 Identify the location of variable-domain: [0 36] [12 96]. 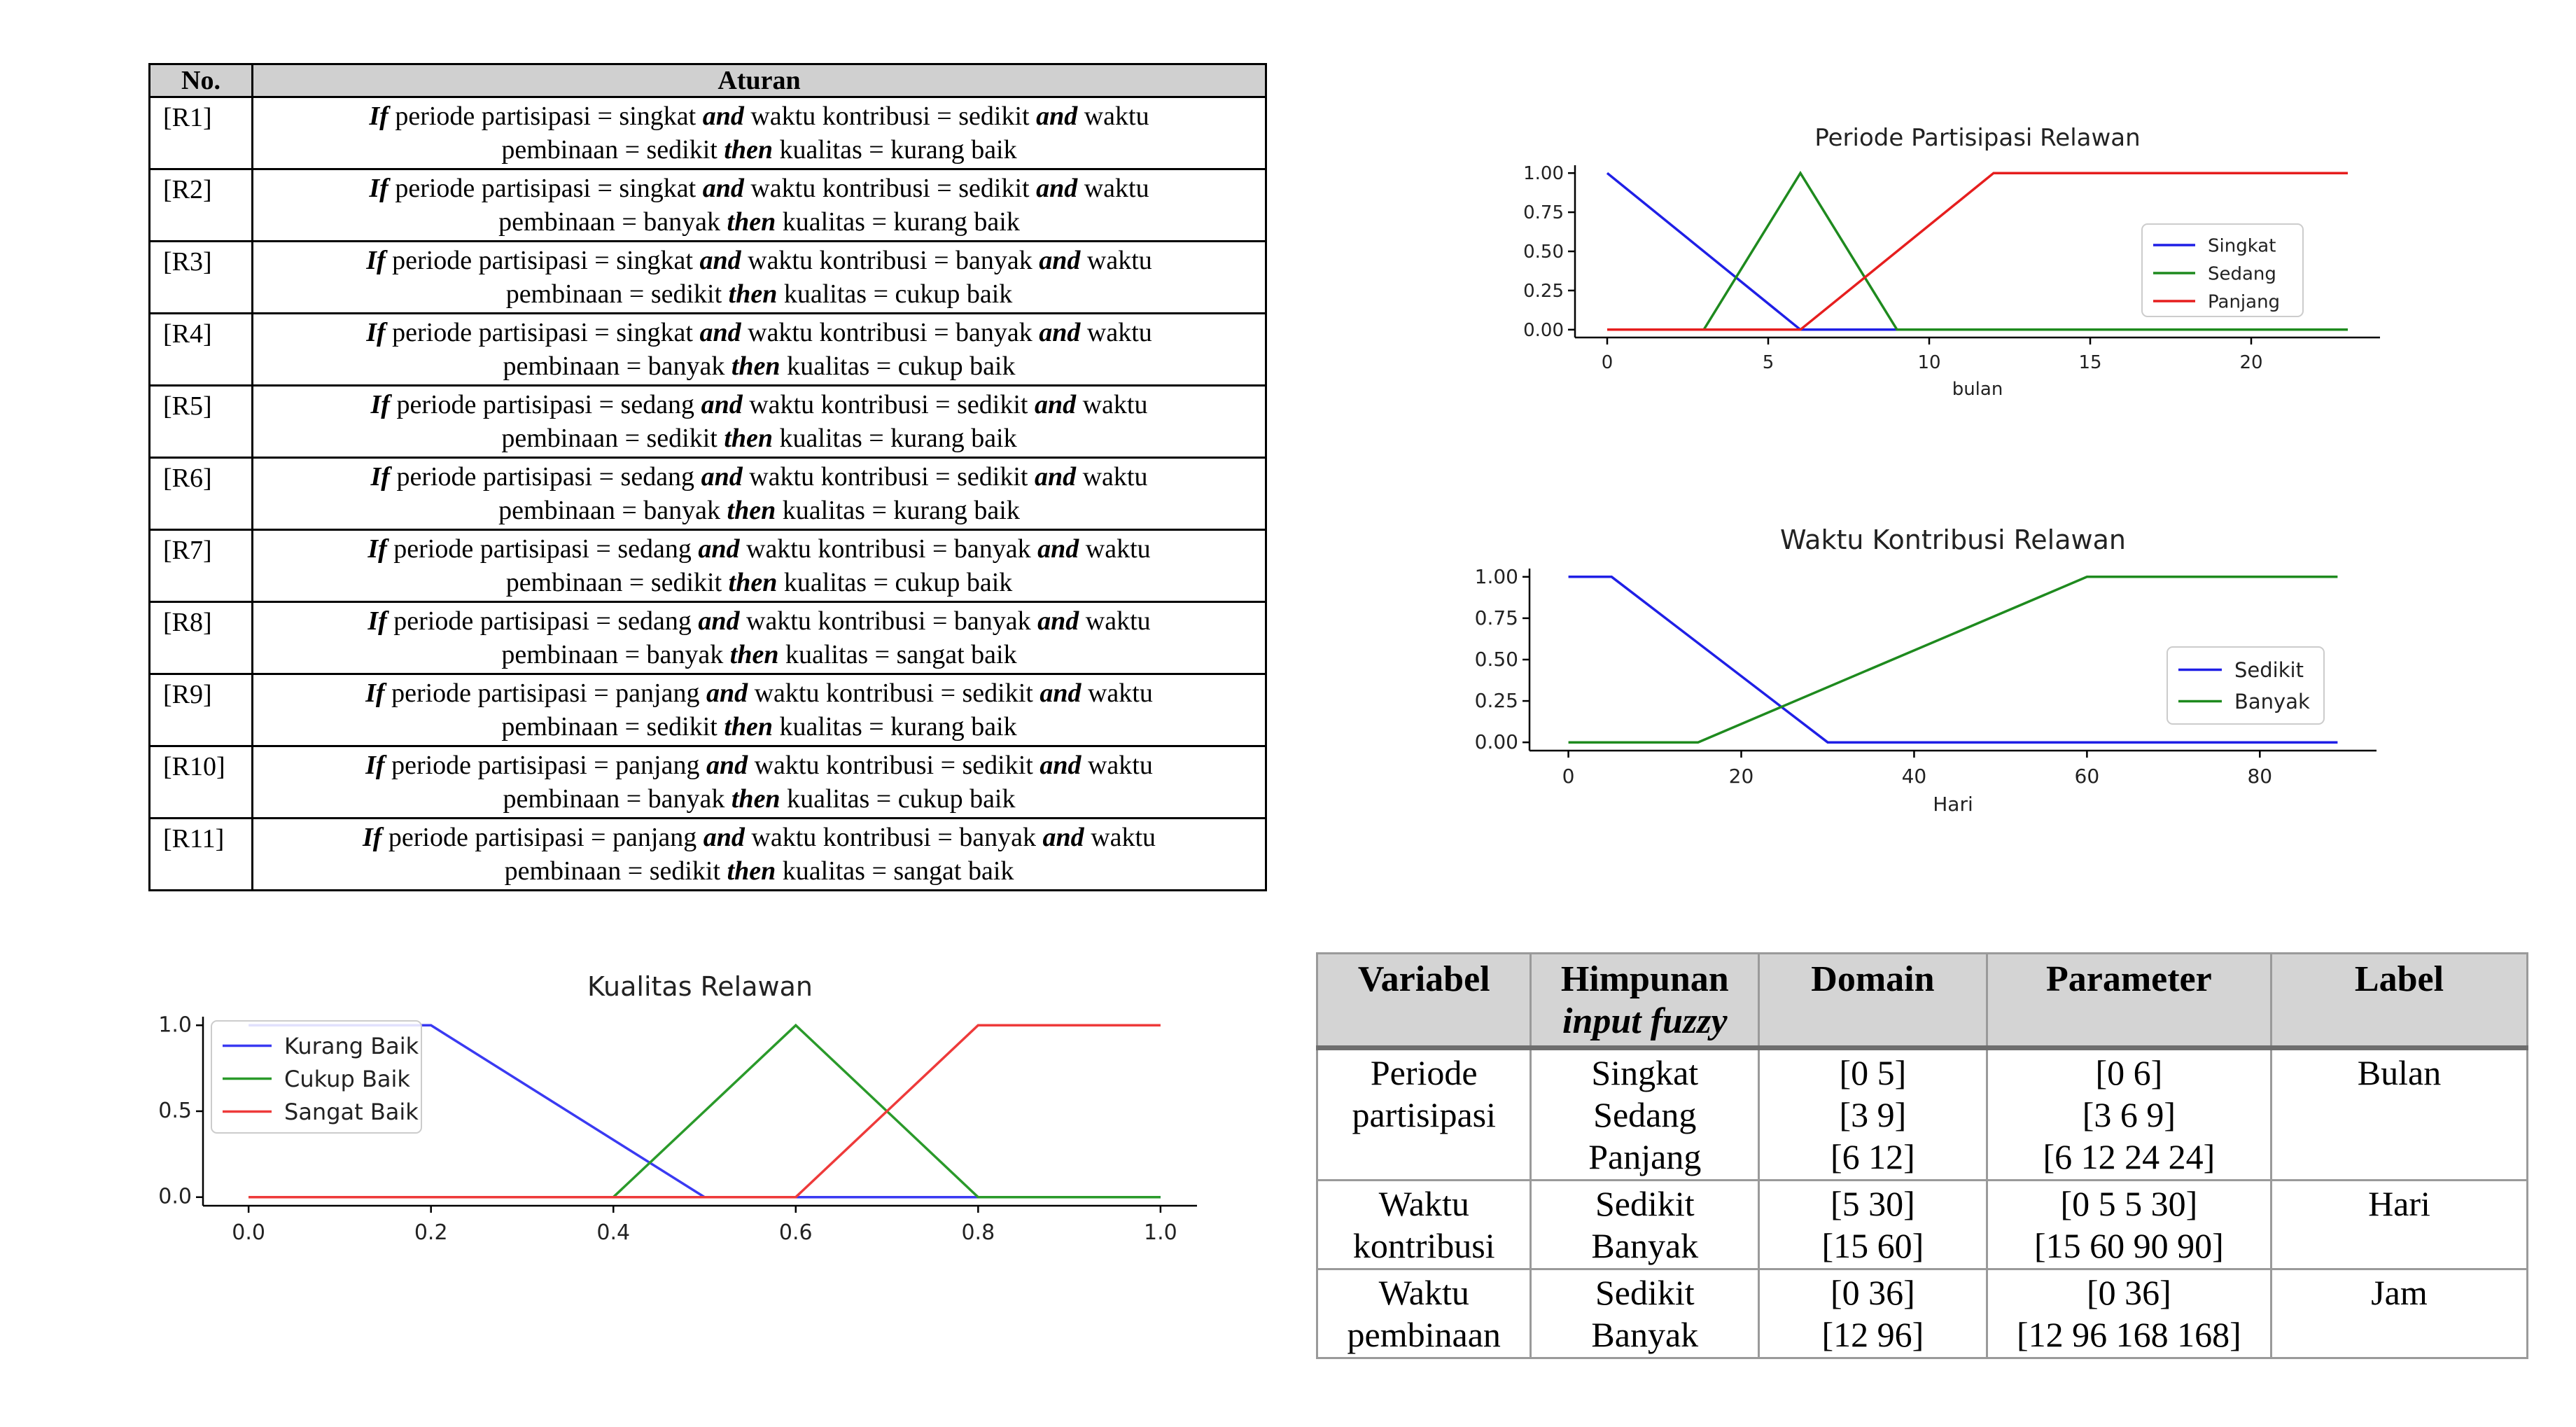
(1873, 1313).